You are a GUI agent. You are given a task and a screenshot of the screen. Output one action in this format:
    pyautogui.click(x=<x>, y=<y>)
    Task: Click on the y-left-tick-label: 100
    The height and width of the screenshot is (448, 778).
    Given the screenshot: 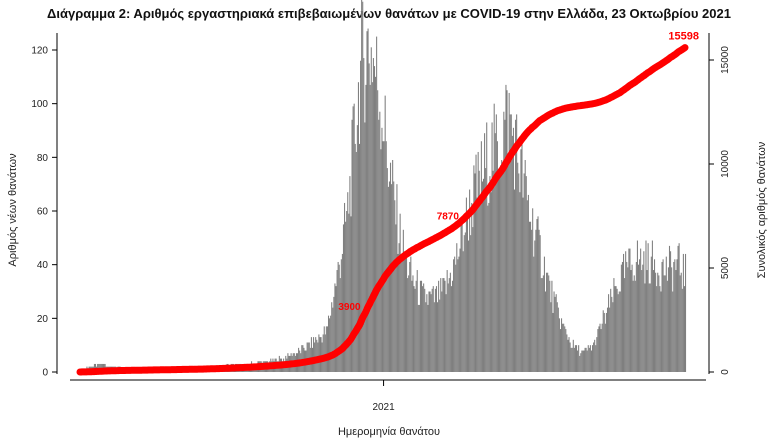 What is the action you would take?
    pyautogui.click(x=39, y=104)
    